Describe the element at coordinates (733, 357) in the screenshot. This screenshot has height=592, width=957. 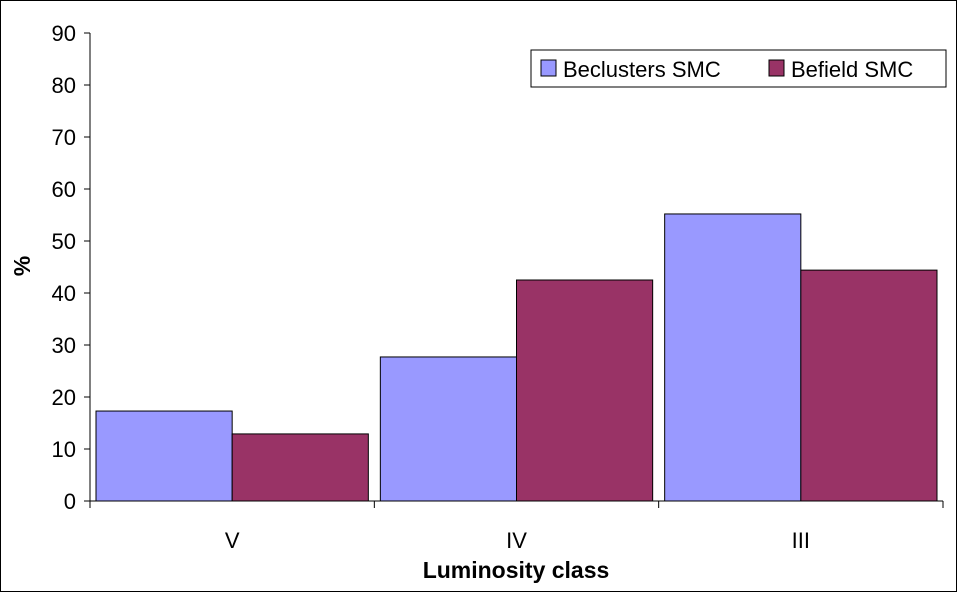
I see `bar-beclusters-smc-iii` at that location.